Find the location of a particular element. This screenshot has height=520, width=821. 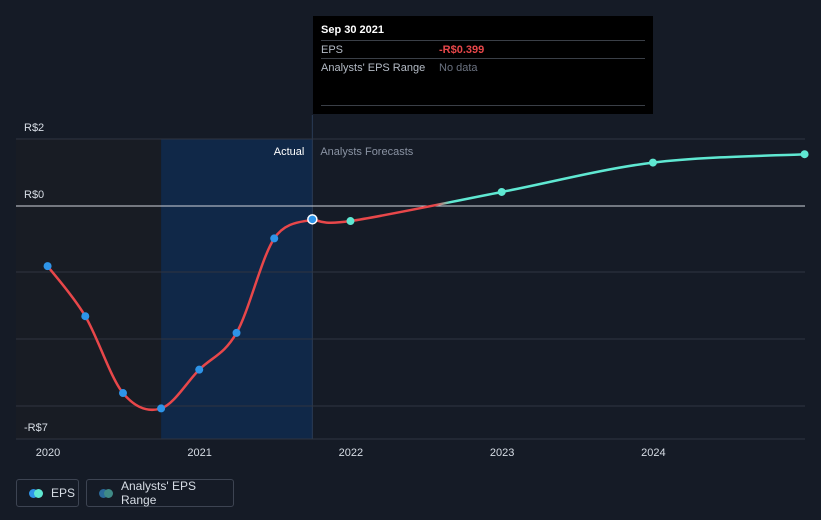

legend-range-label: Analysts' EPS Range is located at coordinates (158, 493).